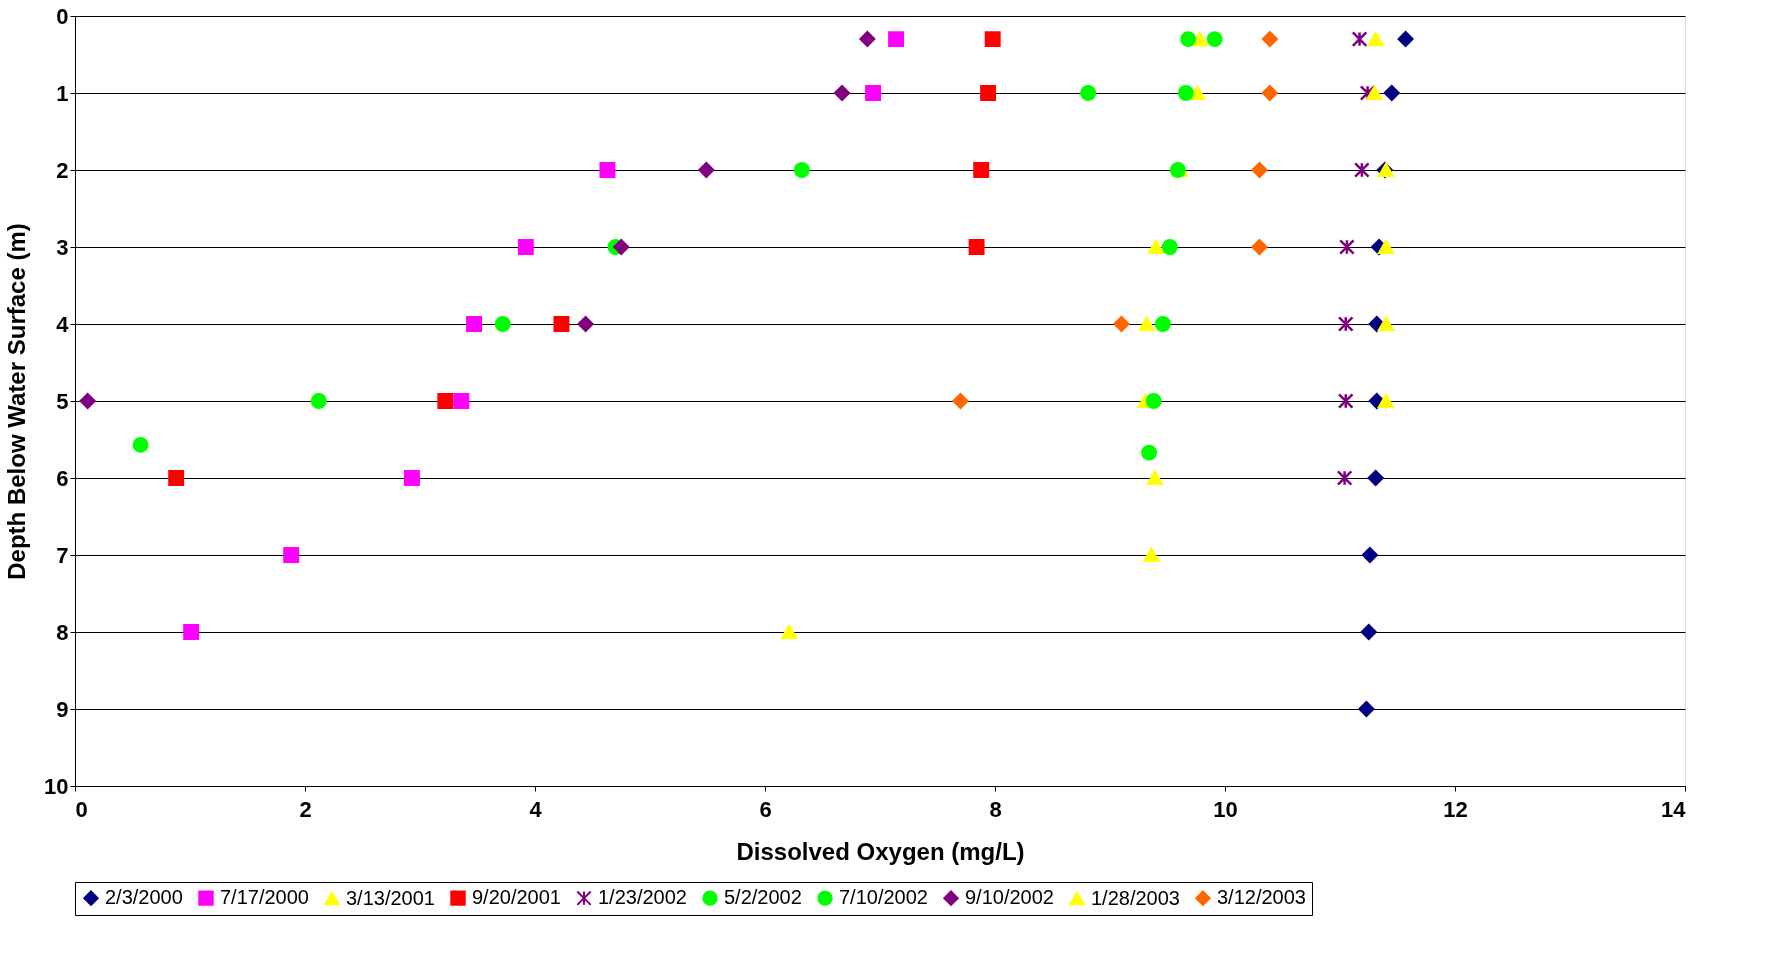 Image resolution: width=1776 pixels, height=978 pixels. I want to click on legend-label: 3/12/2003, so click(1261, 897).